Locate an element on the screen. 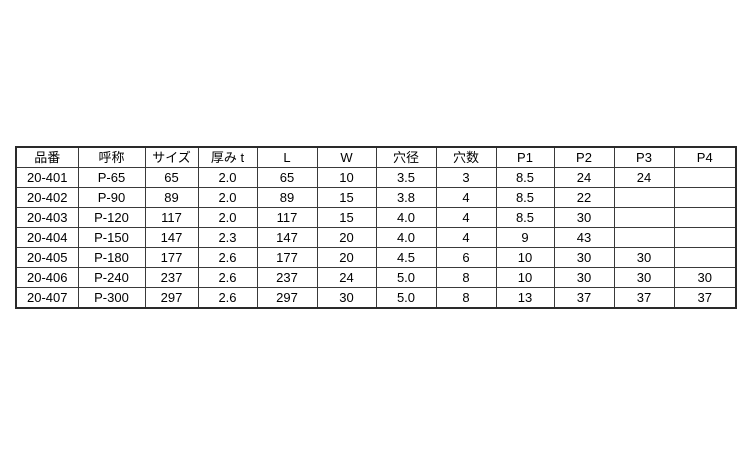 Image resolution: width=750 pixels, height=450 pixels. table-row: 20-401 P-65 65 2.0 65 10 3.5 3 8.5 24 24 is located at coordinates (376, 177).